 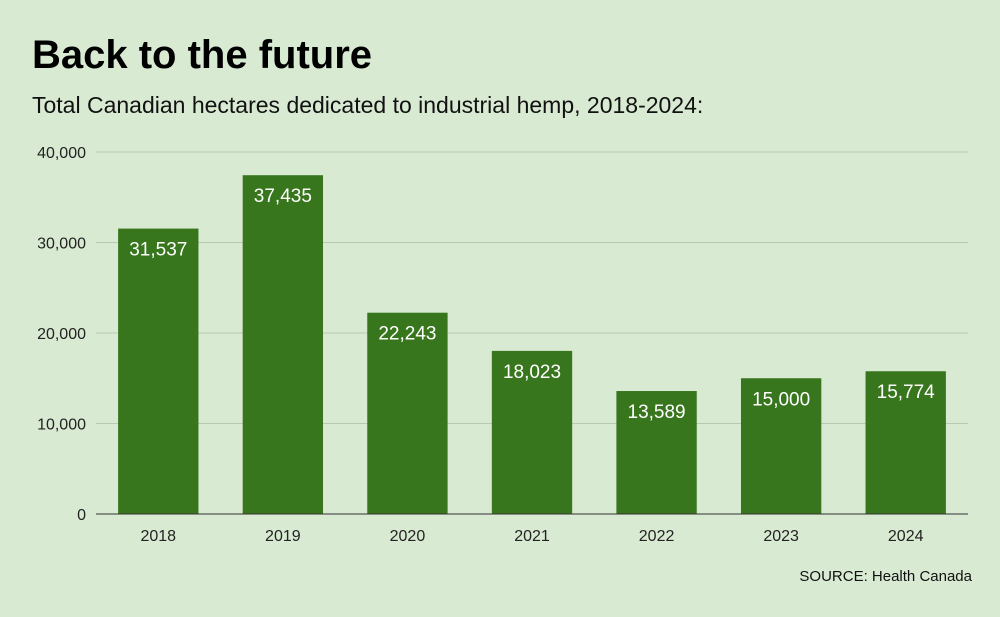 What do you see at coordinates (158, 371) in the screenshot?
I see `bar-2018` at bounding box center [158, 371].